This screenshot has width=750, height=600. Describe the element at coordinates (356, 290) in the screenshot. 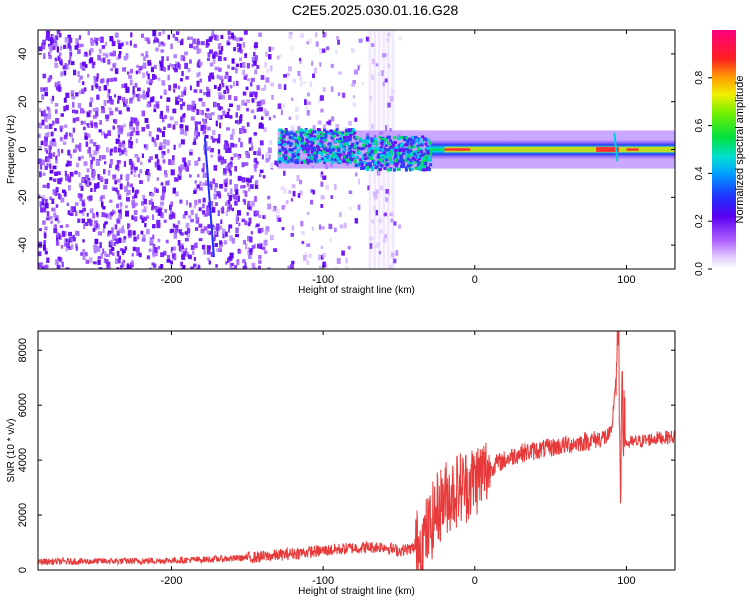

I see `spectrogram-xlabel: Height of straight line (km)` at that location.